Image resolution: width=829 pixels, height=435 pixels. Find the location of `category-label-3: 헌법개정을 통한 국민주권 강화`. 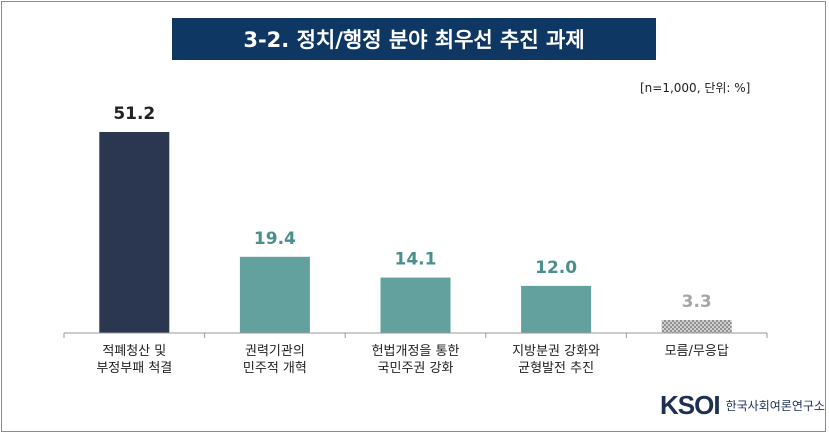

category-label-3: 헌법개정을 통한 국민주권 강화 is located at coordinates (416, 360).